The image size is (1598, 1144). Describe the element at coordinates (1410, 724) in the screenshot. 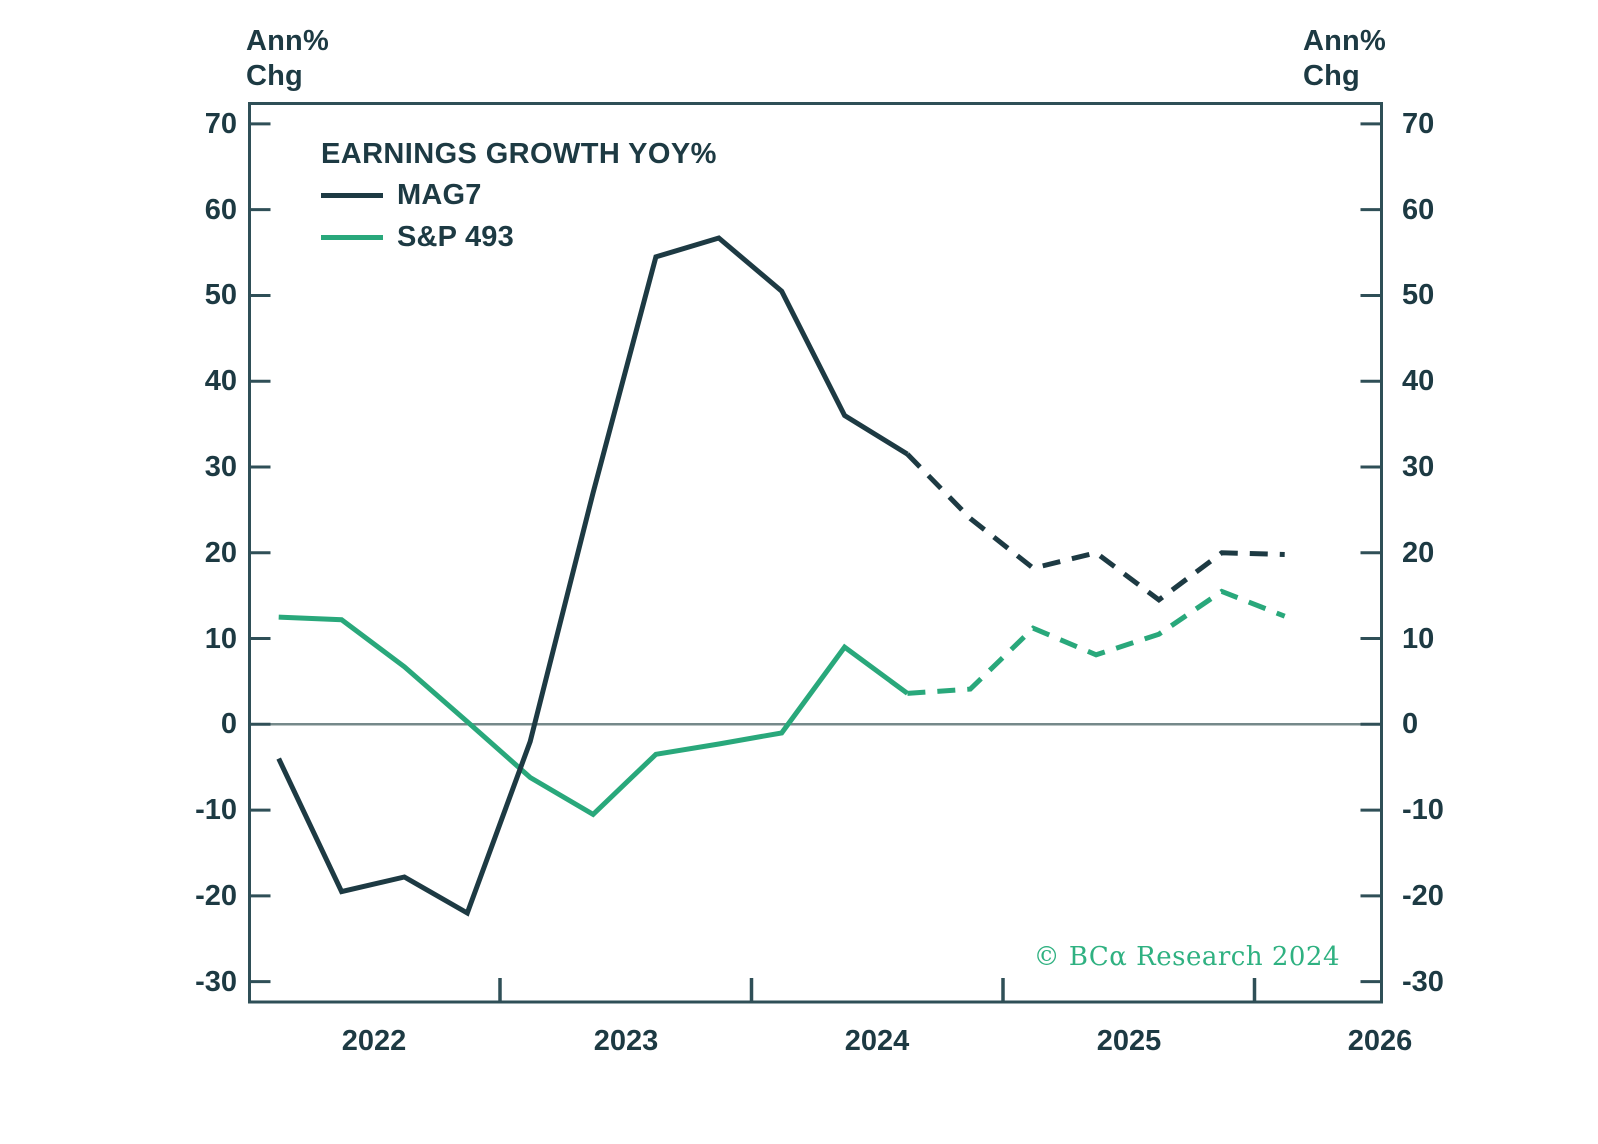

I see `y-tick-label-right: 0` at that location.